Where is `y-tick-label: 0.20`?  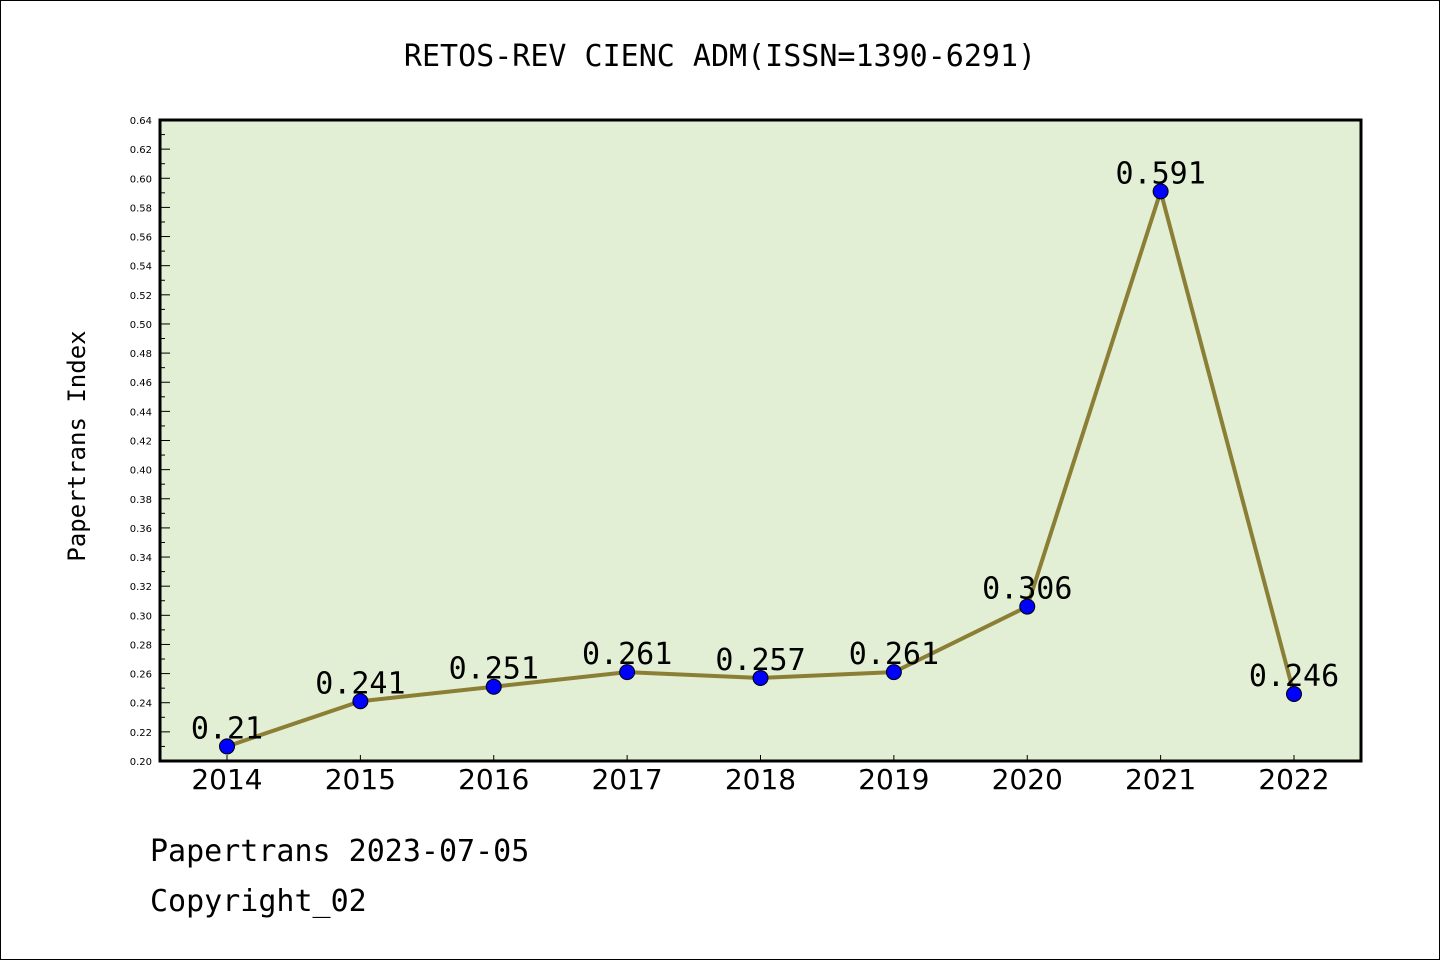 y-tick-label: 0.20 is located at coordinates (141, 762).